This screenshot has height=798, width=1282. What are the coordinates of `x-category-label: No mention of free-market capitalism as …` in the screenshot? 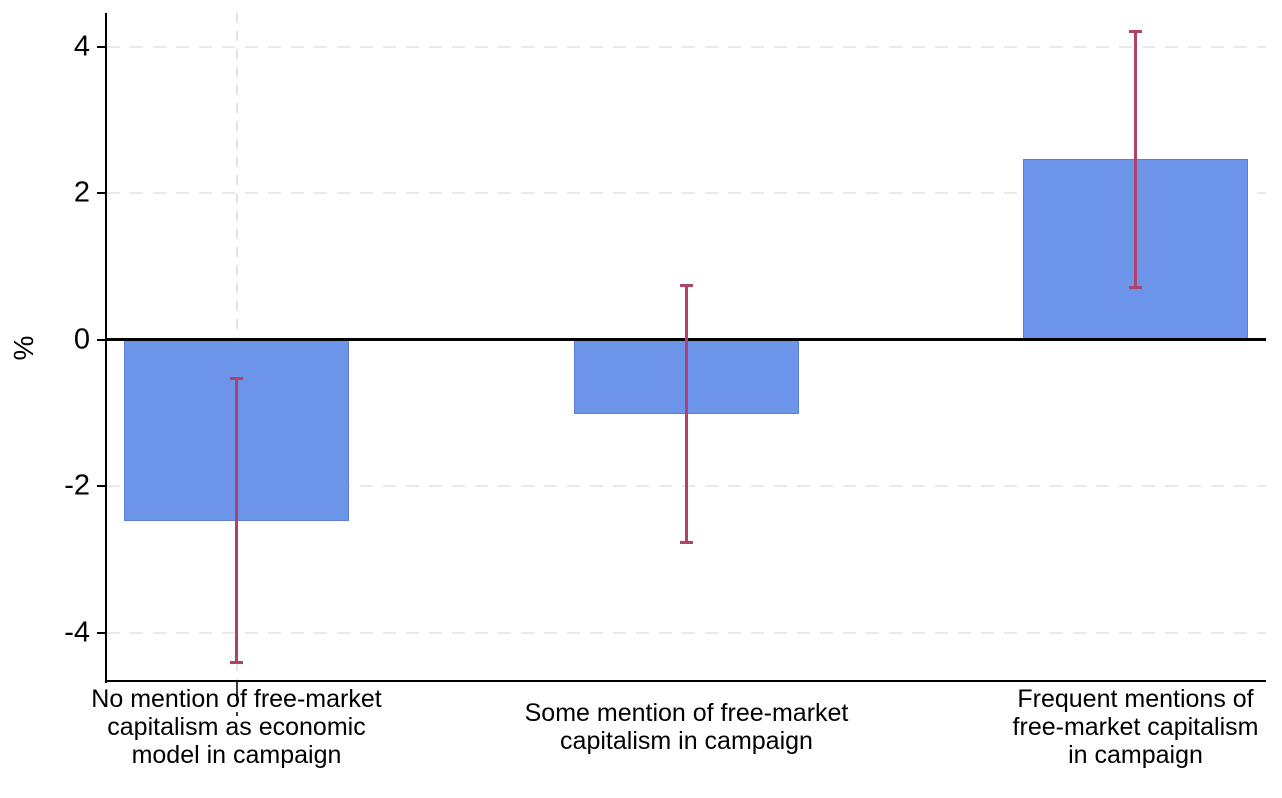 It's located at (236, 727).